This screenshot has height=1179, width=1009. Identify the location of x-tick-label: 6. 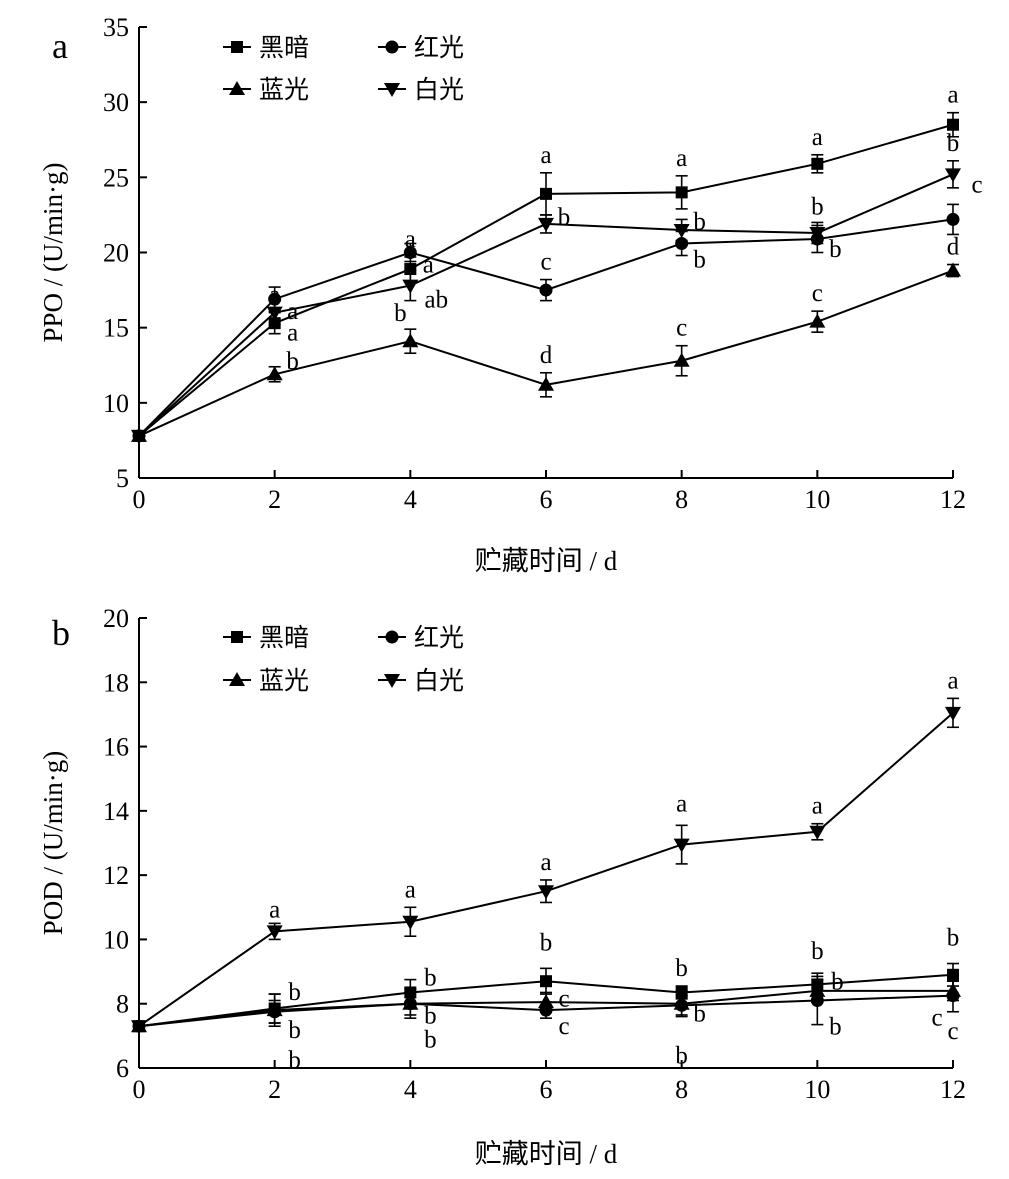
(546, 1089).